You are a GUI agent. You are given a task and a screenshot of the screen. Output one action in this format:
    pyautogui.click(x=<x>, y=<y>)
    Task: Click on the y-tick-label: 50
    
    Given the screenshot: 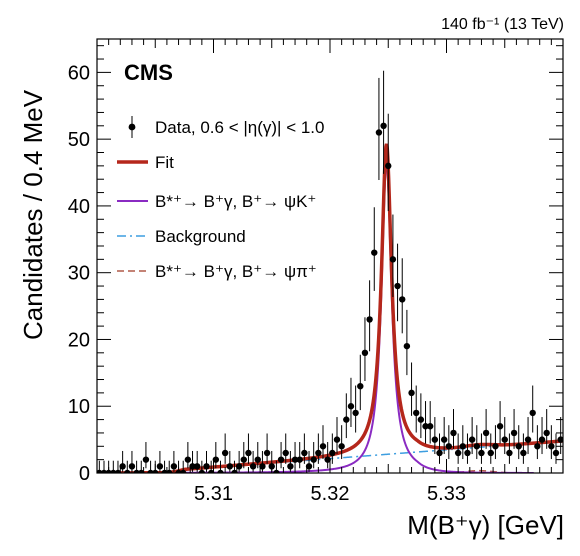 What is the action you would take?
    pyautogui.click(x=79, y=140)
    